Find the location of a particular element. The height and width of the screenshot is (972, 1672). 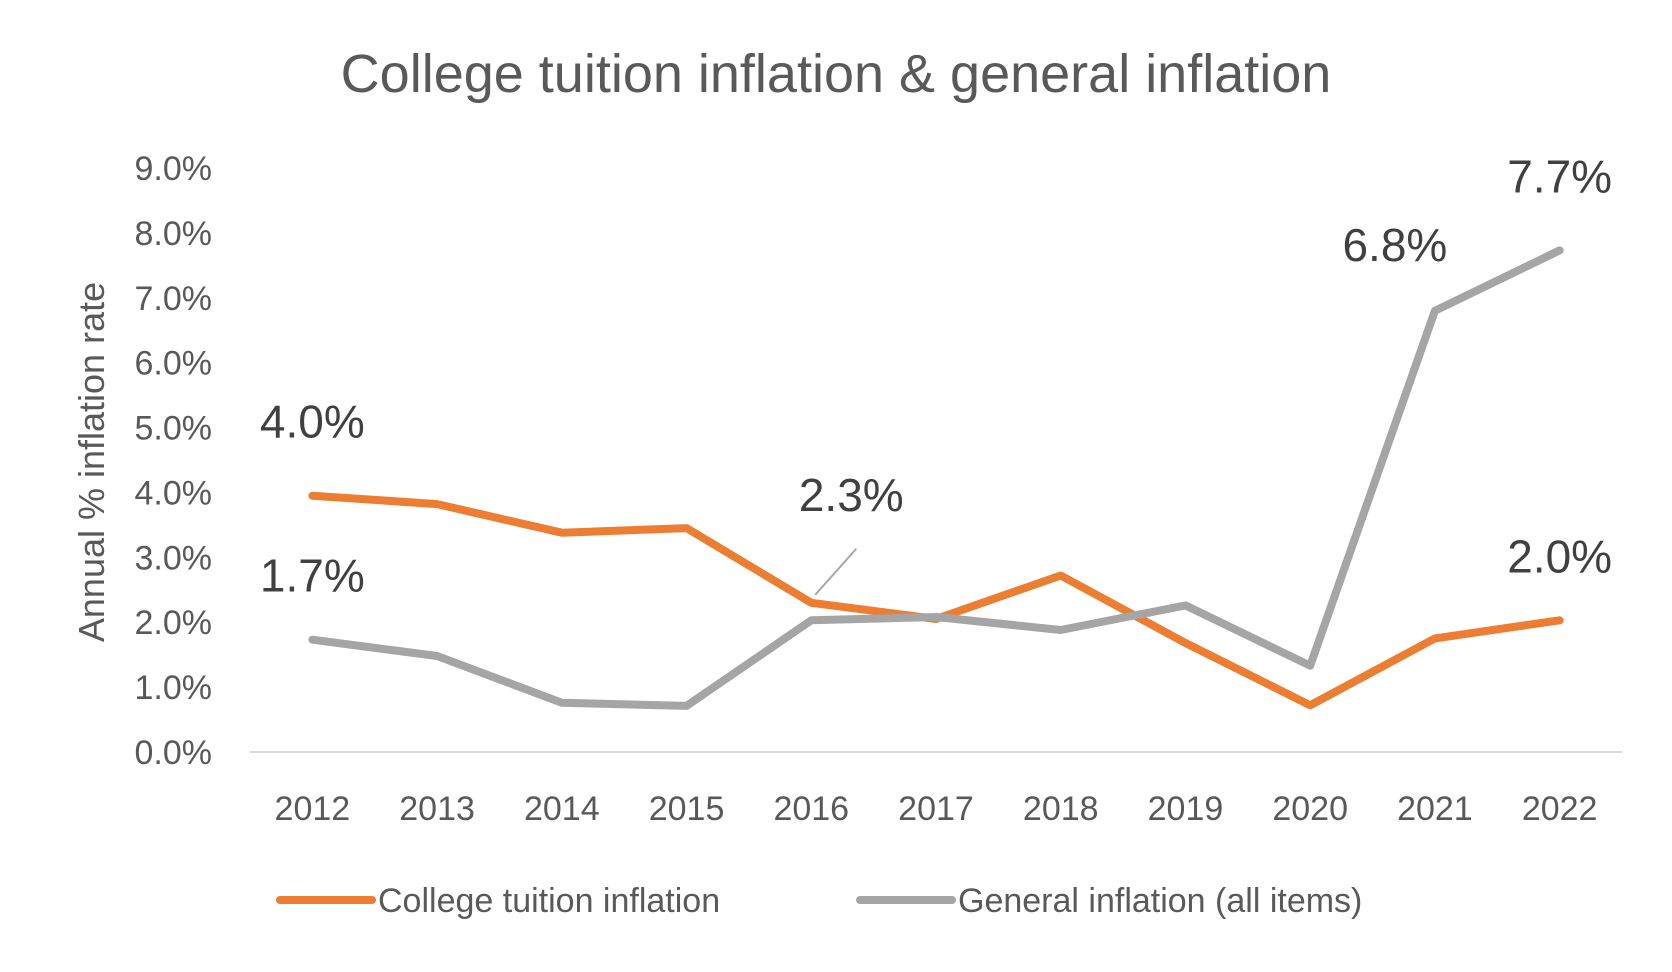

y-tick-label: 1.0% is located at coordinates (174, 688).